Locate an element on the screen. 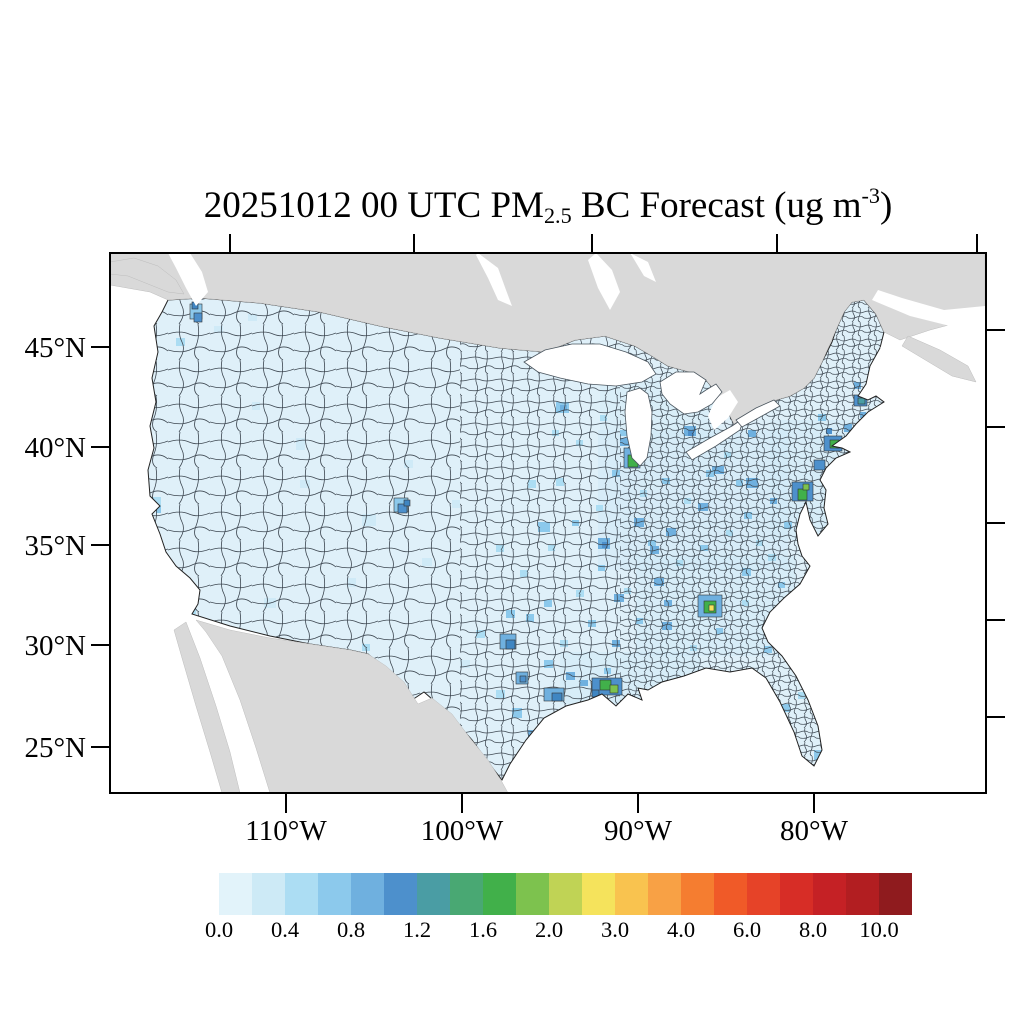 This screenshot has width=1024, height=1024. st-lawrence-gulf is located at coordinates (928, 308).